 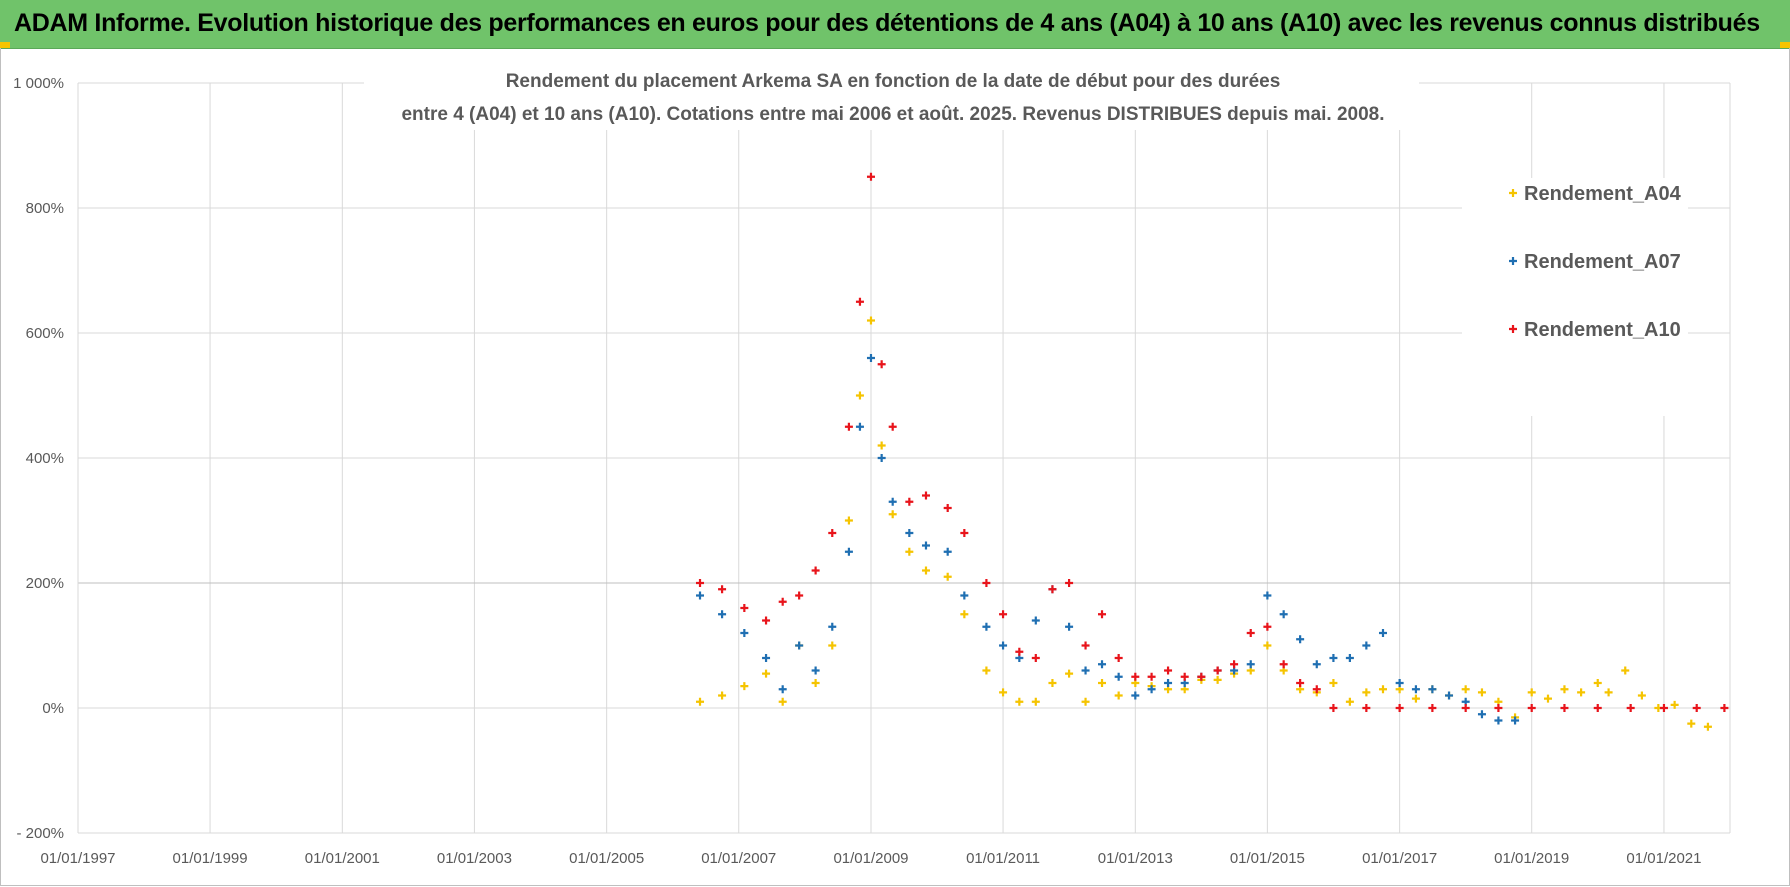 What do you see at coordinates (53, 708) in the screenshot?
I see `y-tick-label: 0%` at bounding box center [53, 708].